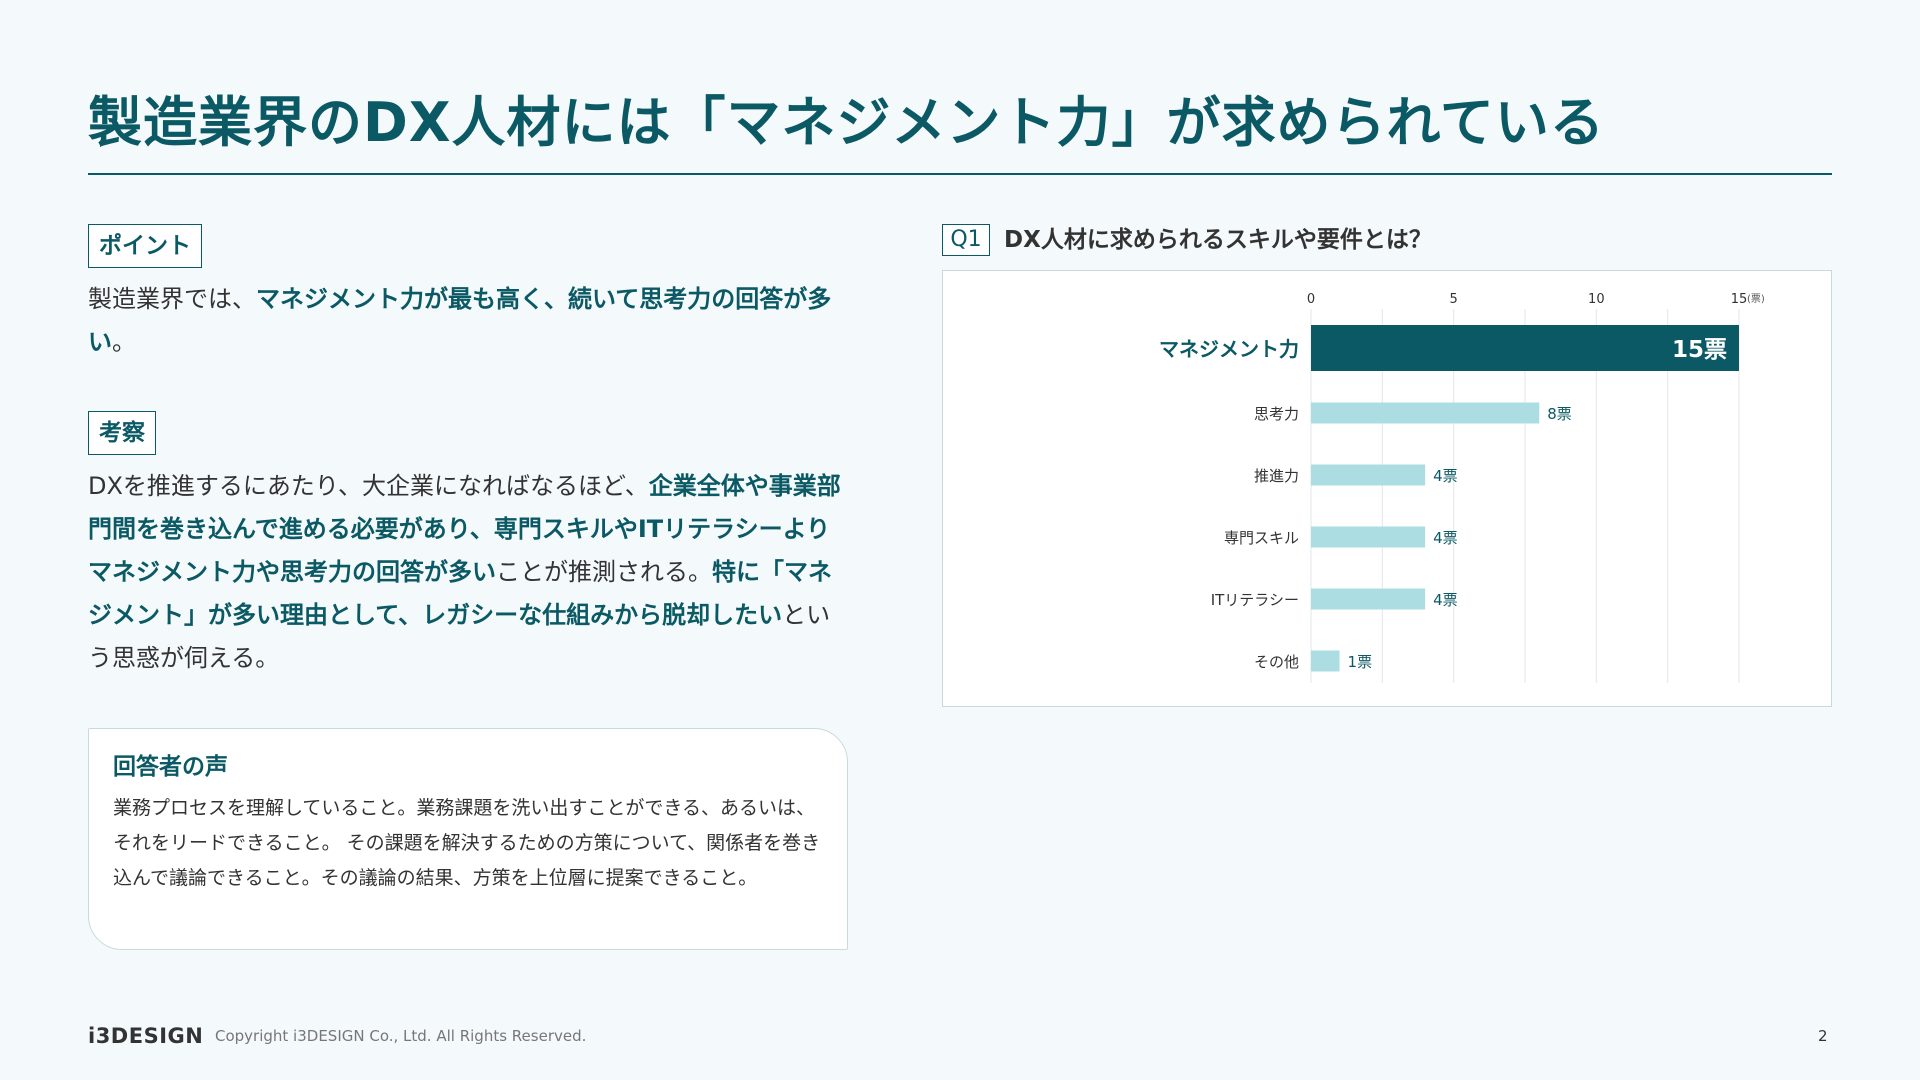 The width and height of the screenshot is (1920, 1080). I want to click on point-tag: ポイント, so click(145, 246).